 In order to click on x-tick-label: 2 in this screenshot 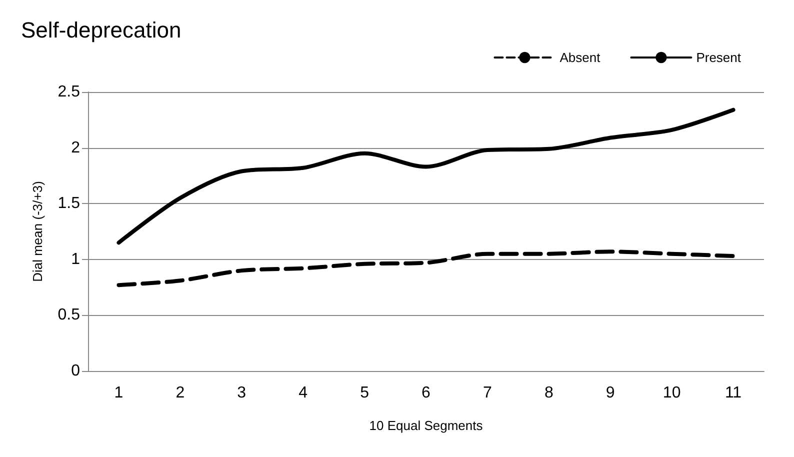, I will do `click(180, 393)`.